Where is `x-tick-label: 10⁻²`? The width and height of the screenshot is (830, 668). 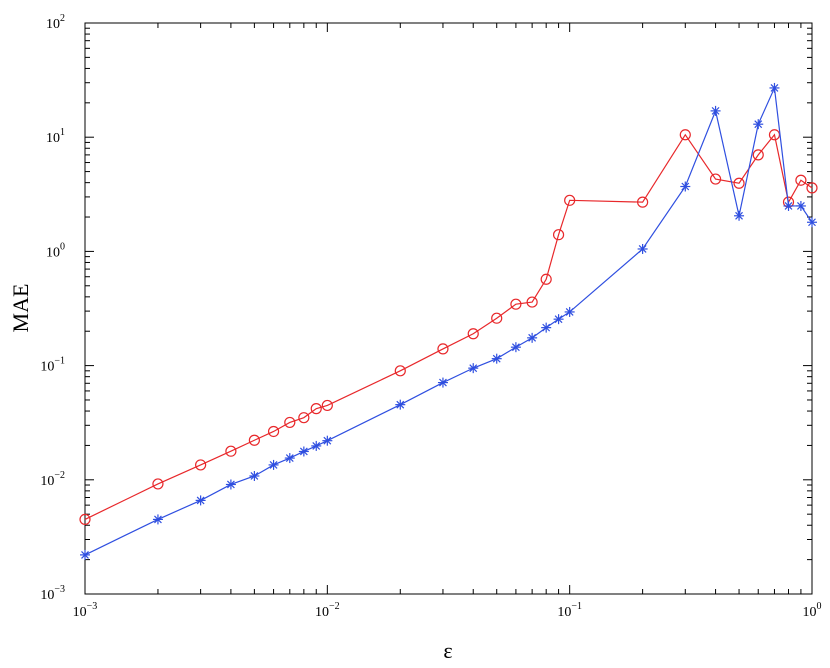 x-tick-label: 10⁻² is located at coordinates (327, 610).